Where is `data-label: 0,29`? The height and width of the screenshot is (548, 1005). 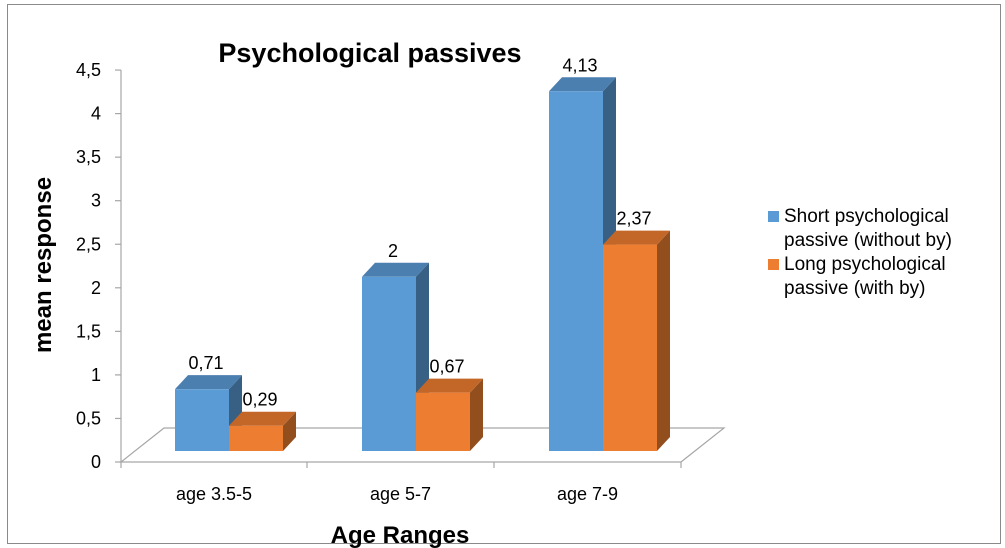
data-label: 0,29 is located at coordinates (259, 400).